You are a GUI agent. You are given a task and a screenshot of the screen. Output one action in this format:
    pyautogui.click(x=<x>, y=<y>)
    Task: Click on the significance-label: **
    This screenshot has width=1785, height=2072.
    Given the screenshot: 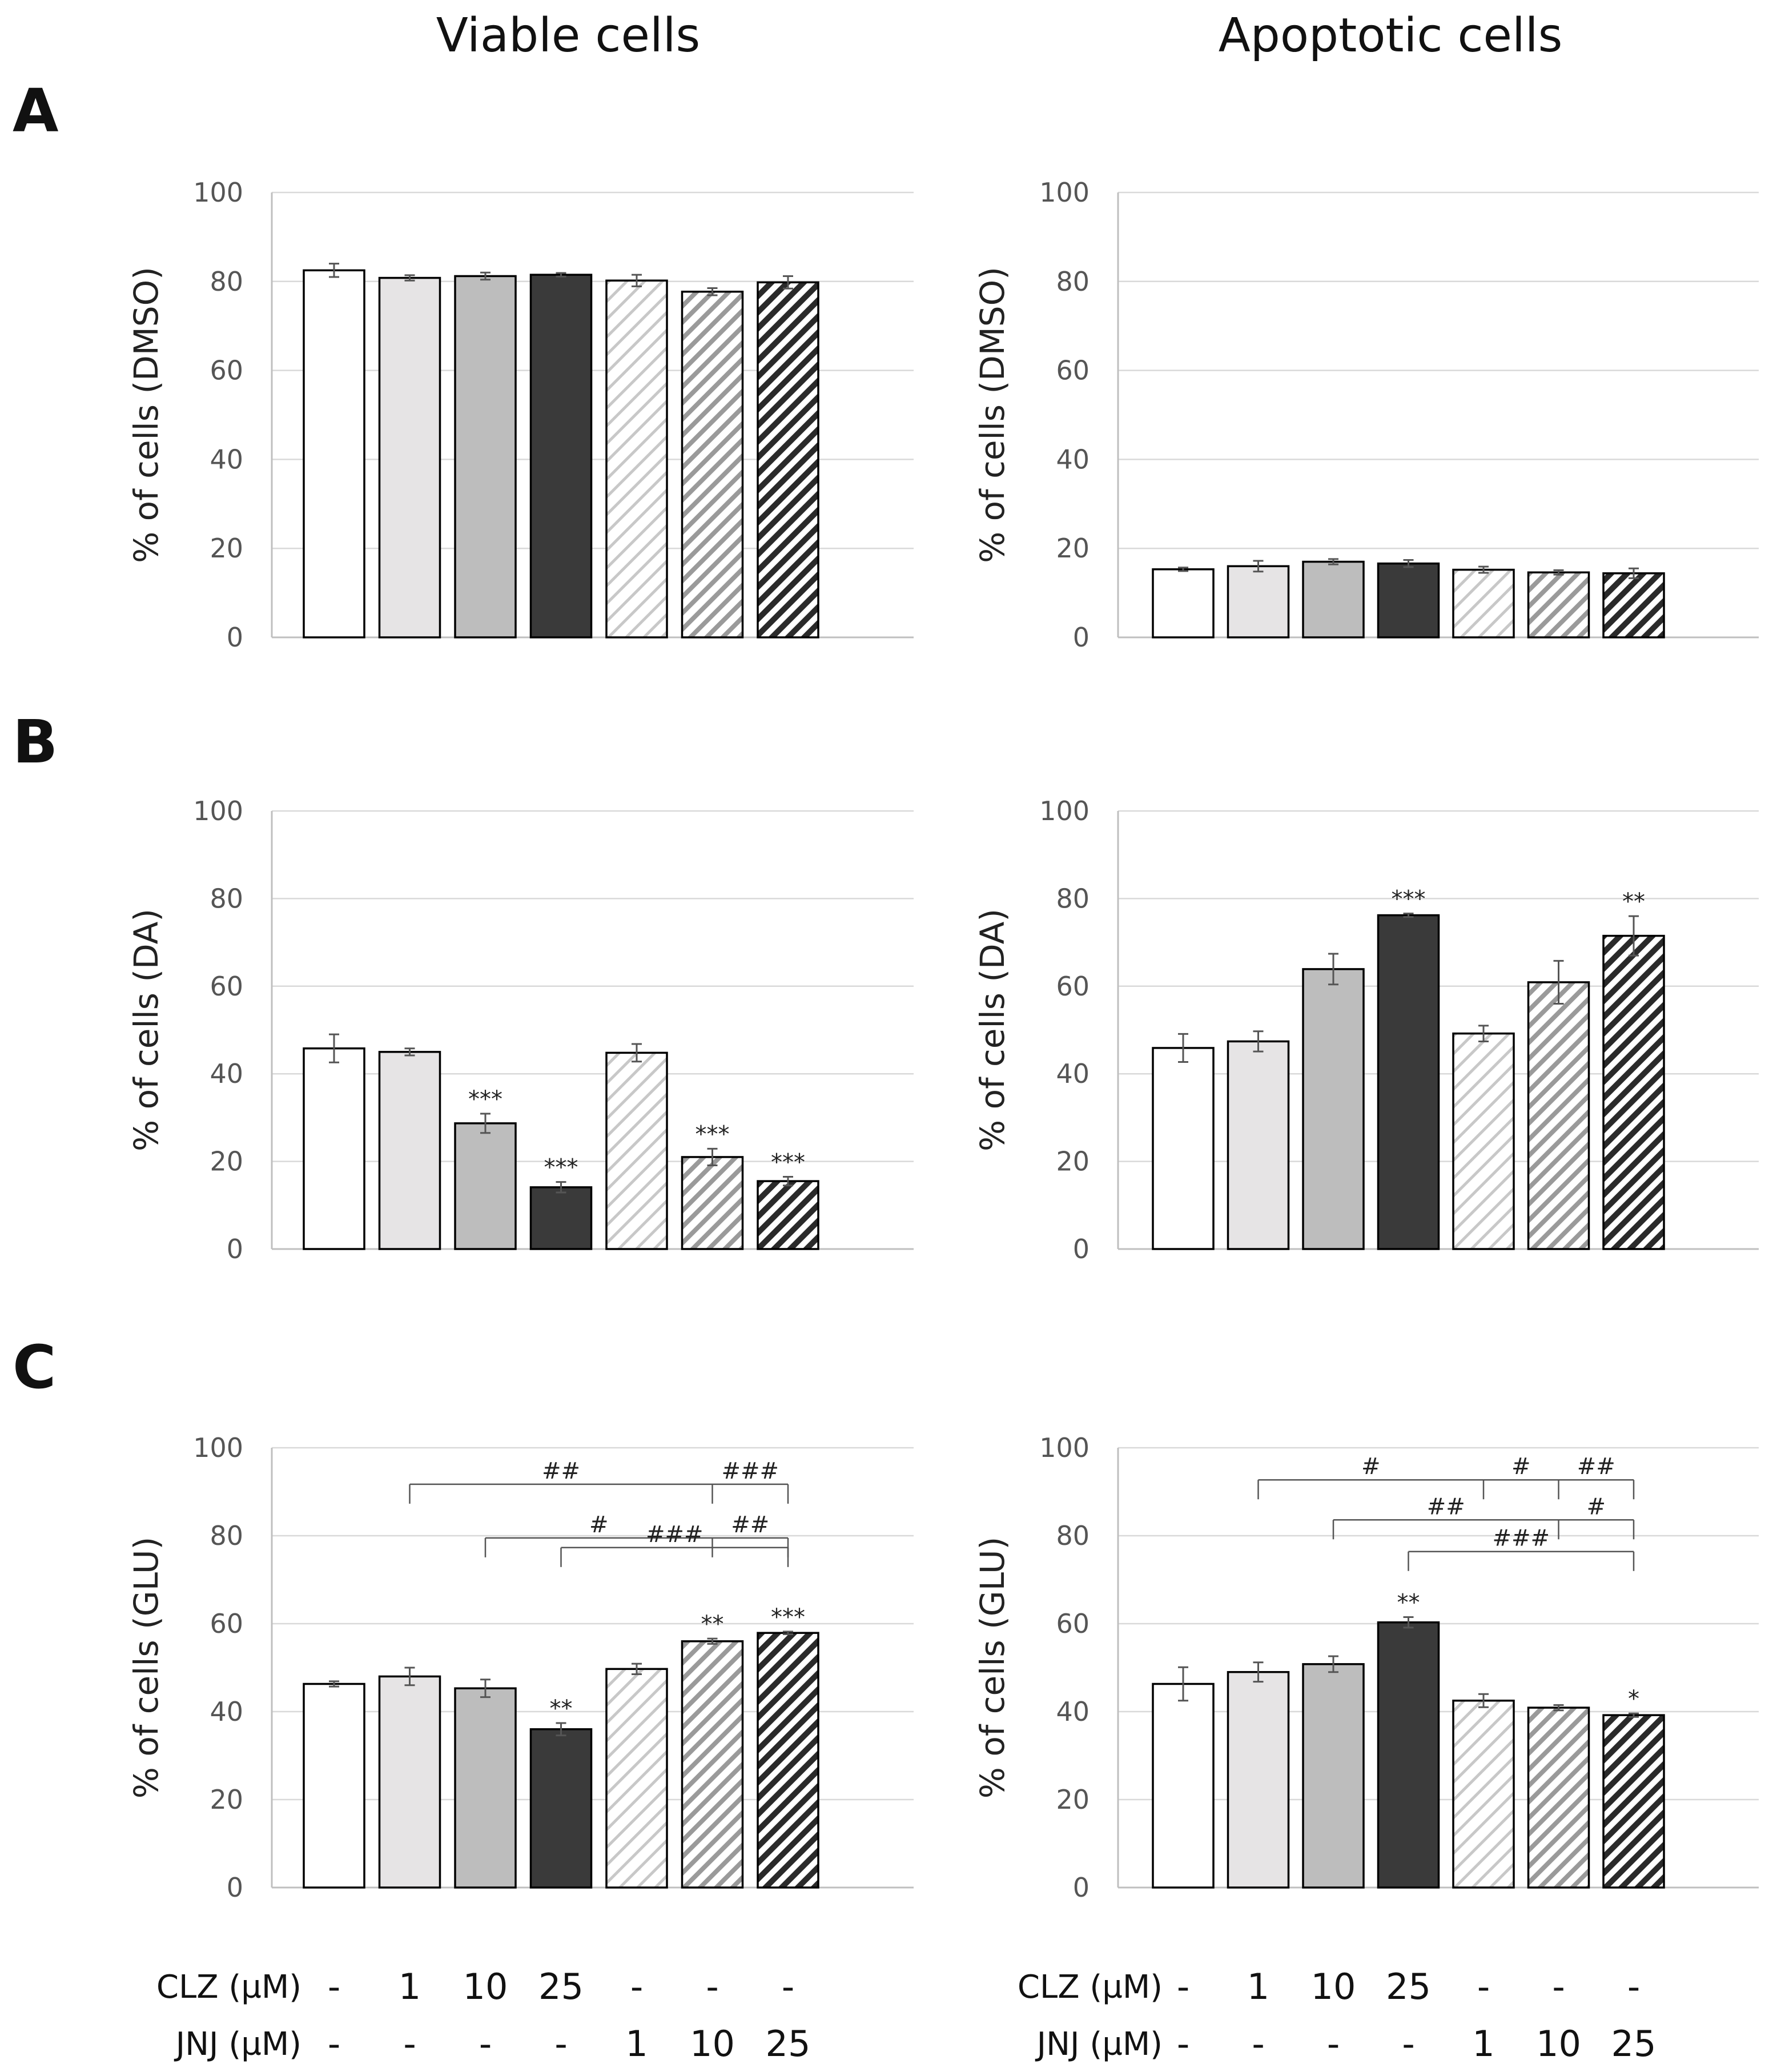 What is the action you would take?
    pyautogui.click(x=1408, y=1602)
    